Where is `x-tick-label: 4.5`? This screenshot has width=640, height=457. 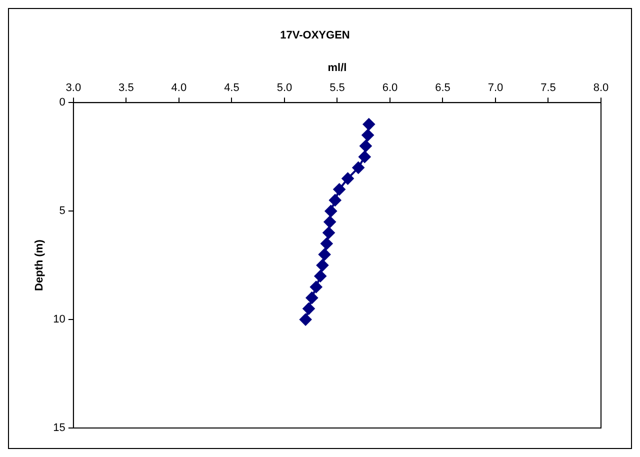
x-tick-label: 4.5 is located at coordinates (232, 88).